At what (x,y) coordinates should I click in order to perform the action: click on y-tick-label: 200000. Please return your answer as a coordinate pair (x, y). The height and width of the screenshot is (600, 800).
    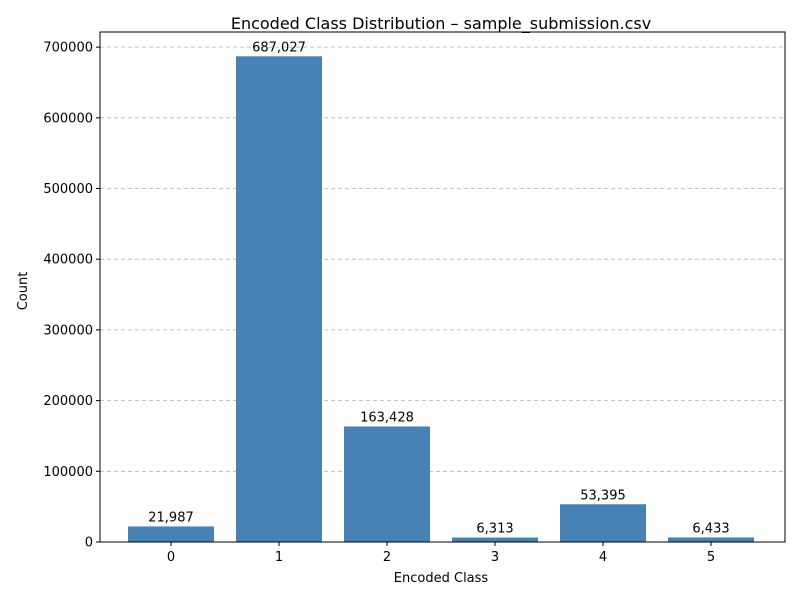
    Looking at the image, I should click on (68, 401).